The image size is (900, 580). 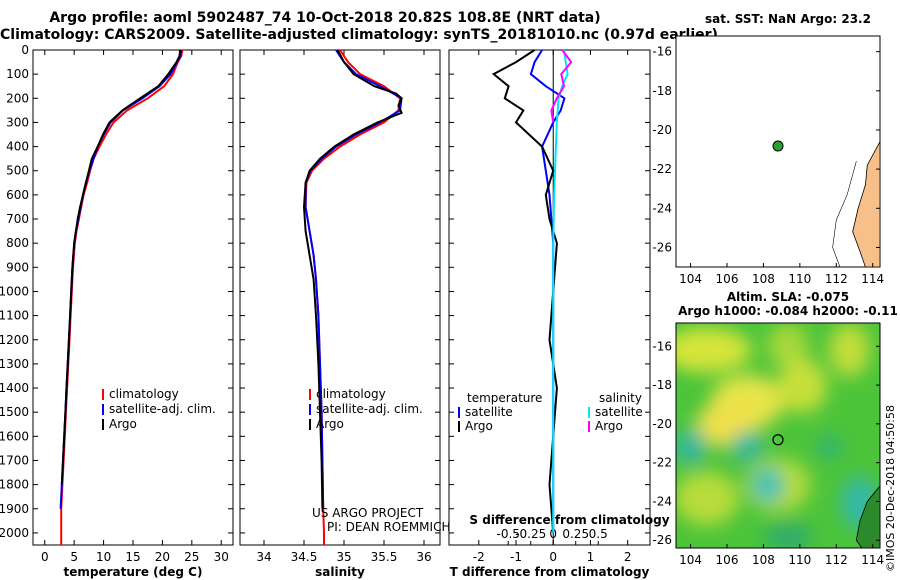 I want to click on depth-tick-label: 200, so click(x=17, y=98).